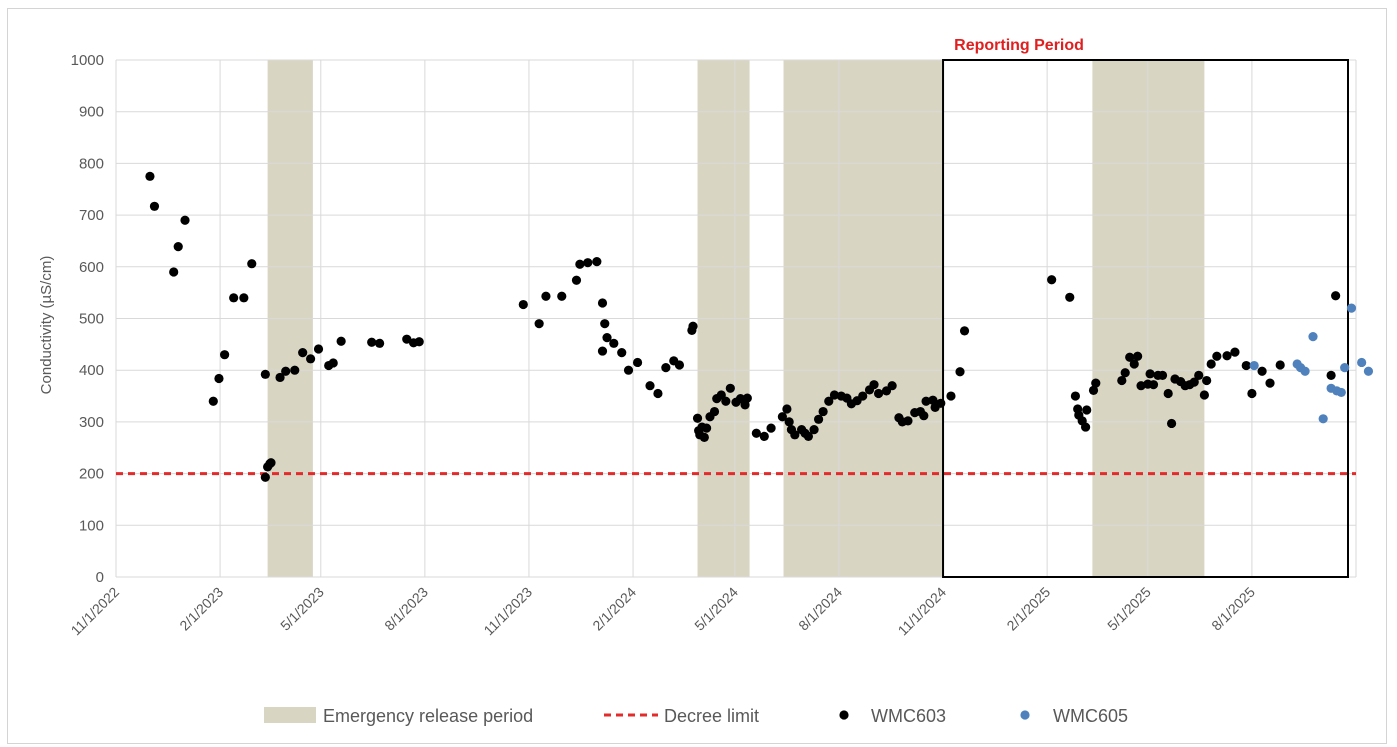 This screenshot has height=747, width=1397. I want to click on x-tick-label: 5/1/2025, so click(1129, 609).